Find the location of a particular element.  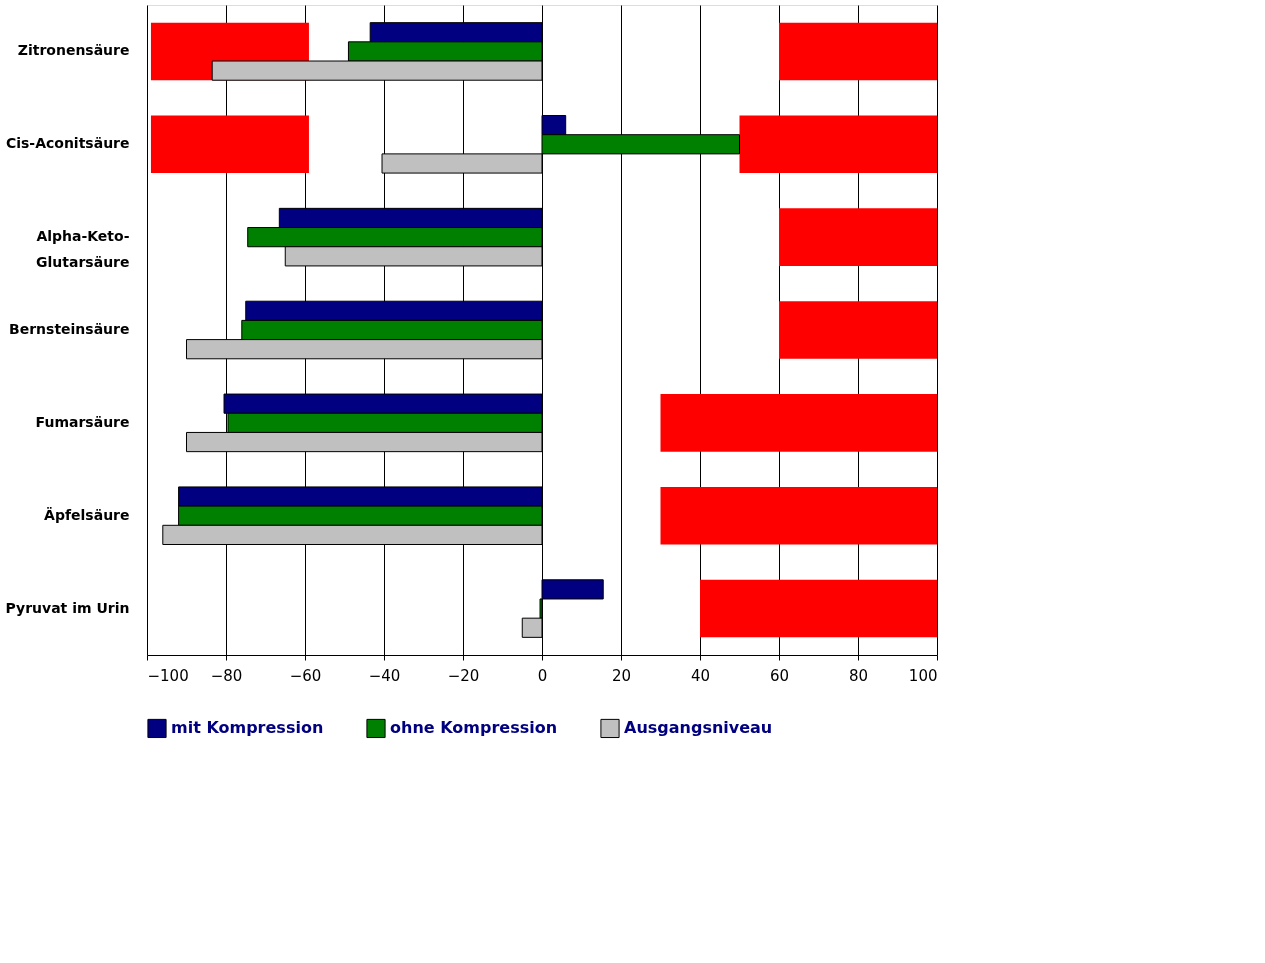

y-tick-label: Zitronensäure is located at coordinates (73, 50).